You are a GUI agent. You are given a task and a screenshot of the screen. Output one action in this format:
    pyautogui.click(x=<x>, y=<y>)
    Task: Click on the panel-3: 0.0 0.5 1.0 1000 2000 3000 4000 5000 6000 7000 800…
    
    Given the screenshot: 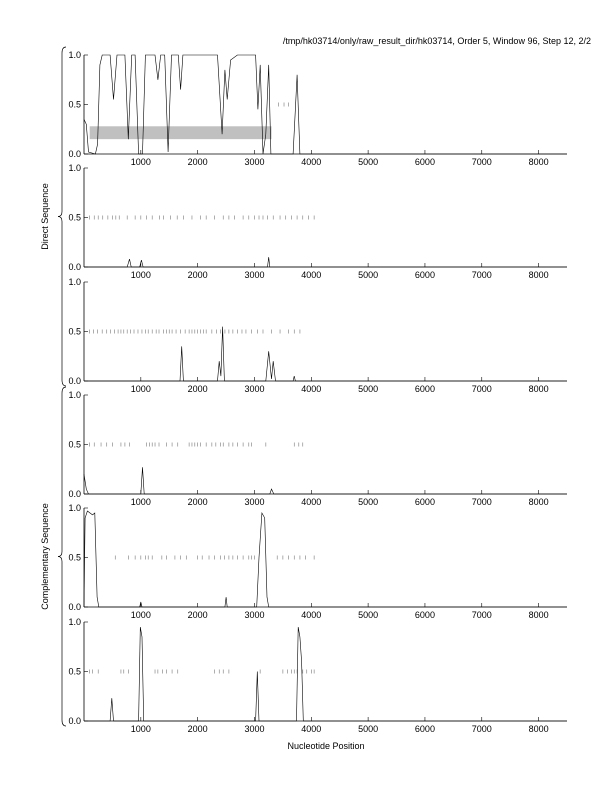 What is the action you would take?
    pyautogui.click(x=317, y=335)
    